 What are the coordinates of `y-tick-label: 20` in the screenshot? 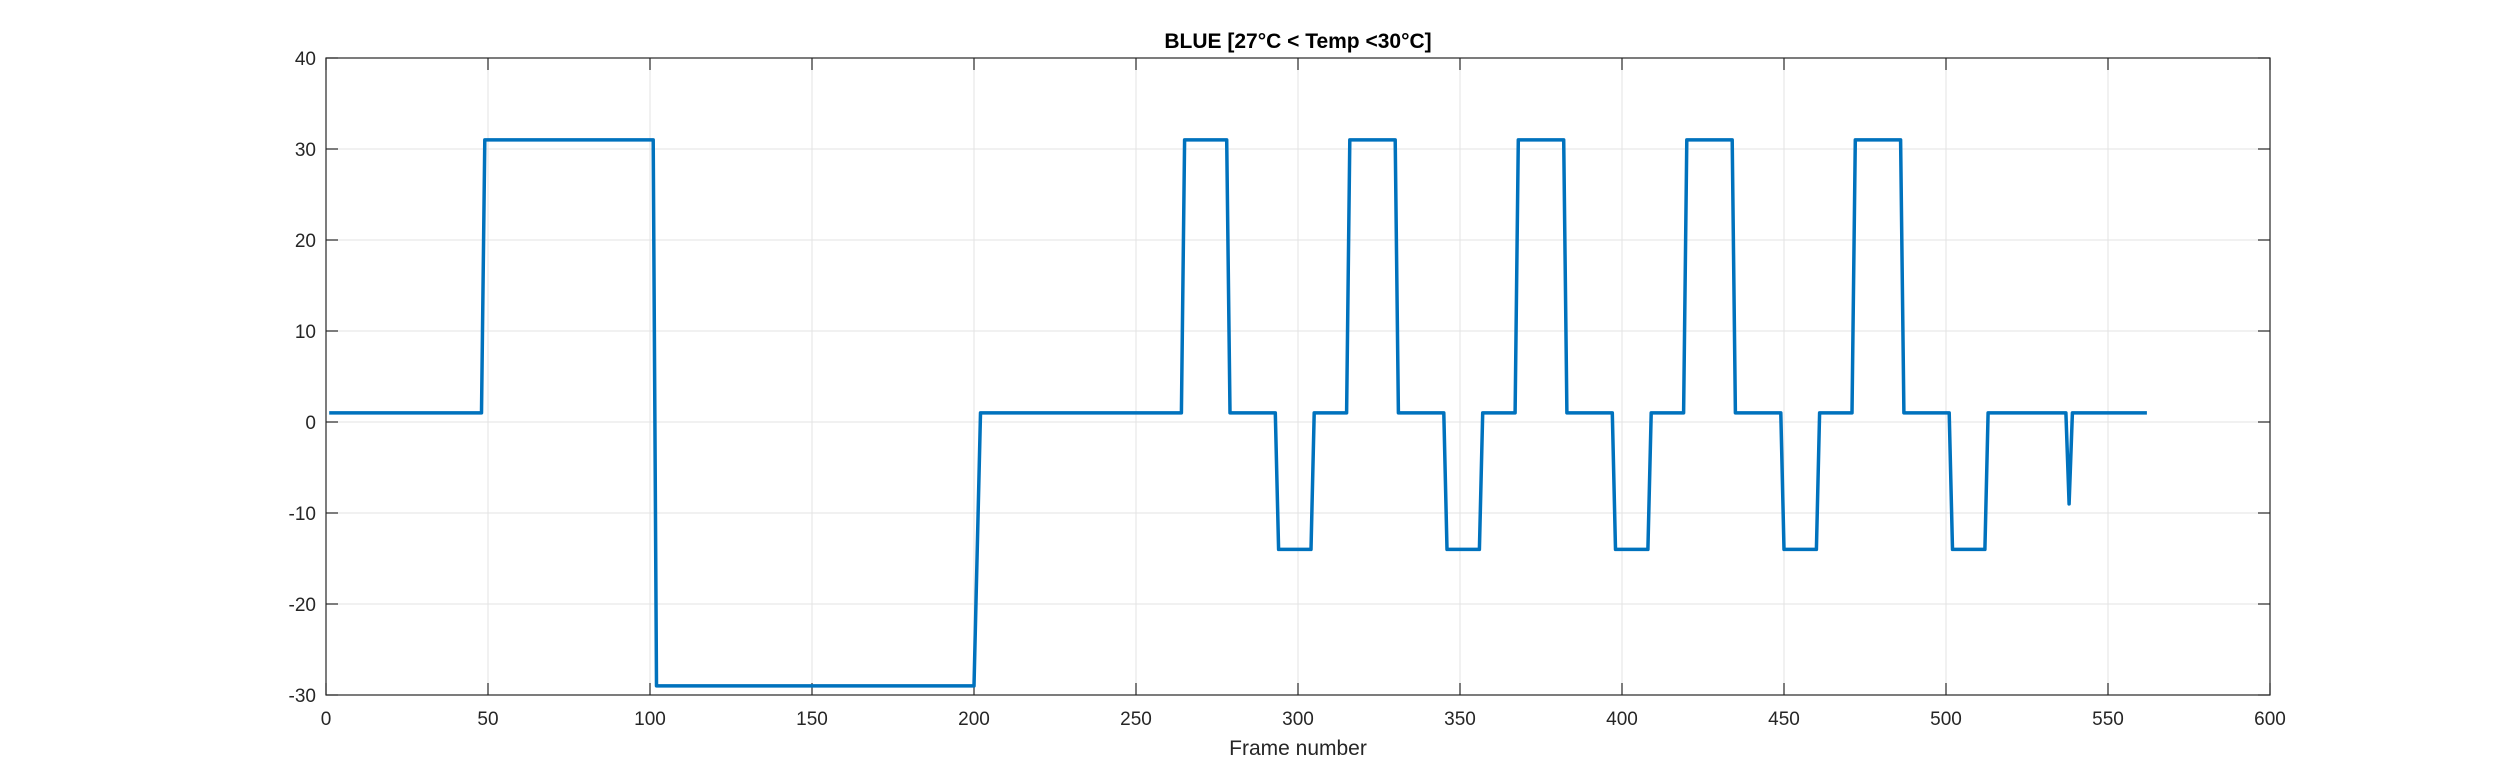 It's located at (305, 241).